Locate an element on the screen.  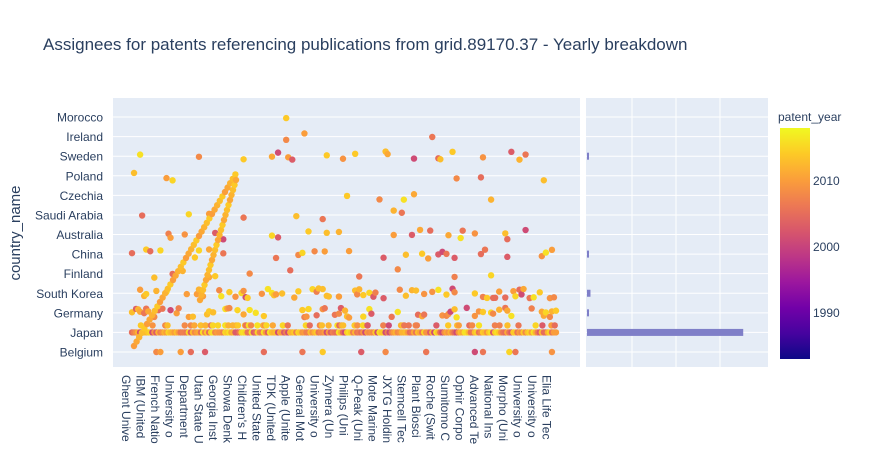
x-tick-label: Apple (Unite is located at coordinates (286, 408).